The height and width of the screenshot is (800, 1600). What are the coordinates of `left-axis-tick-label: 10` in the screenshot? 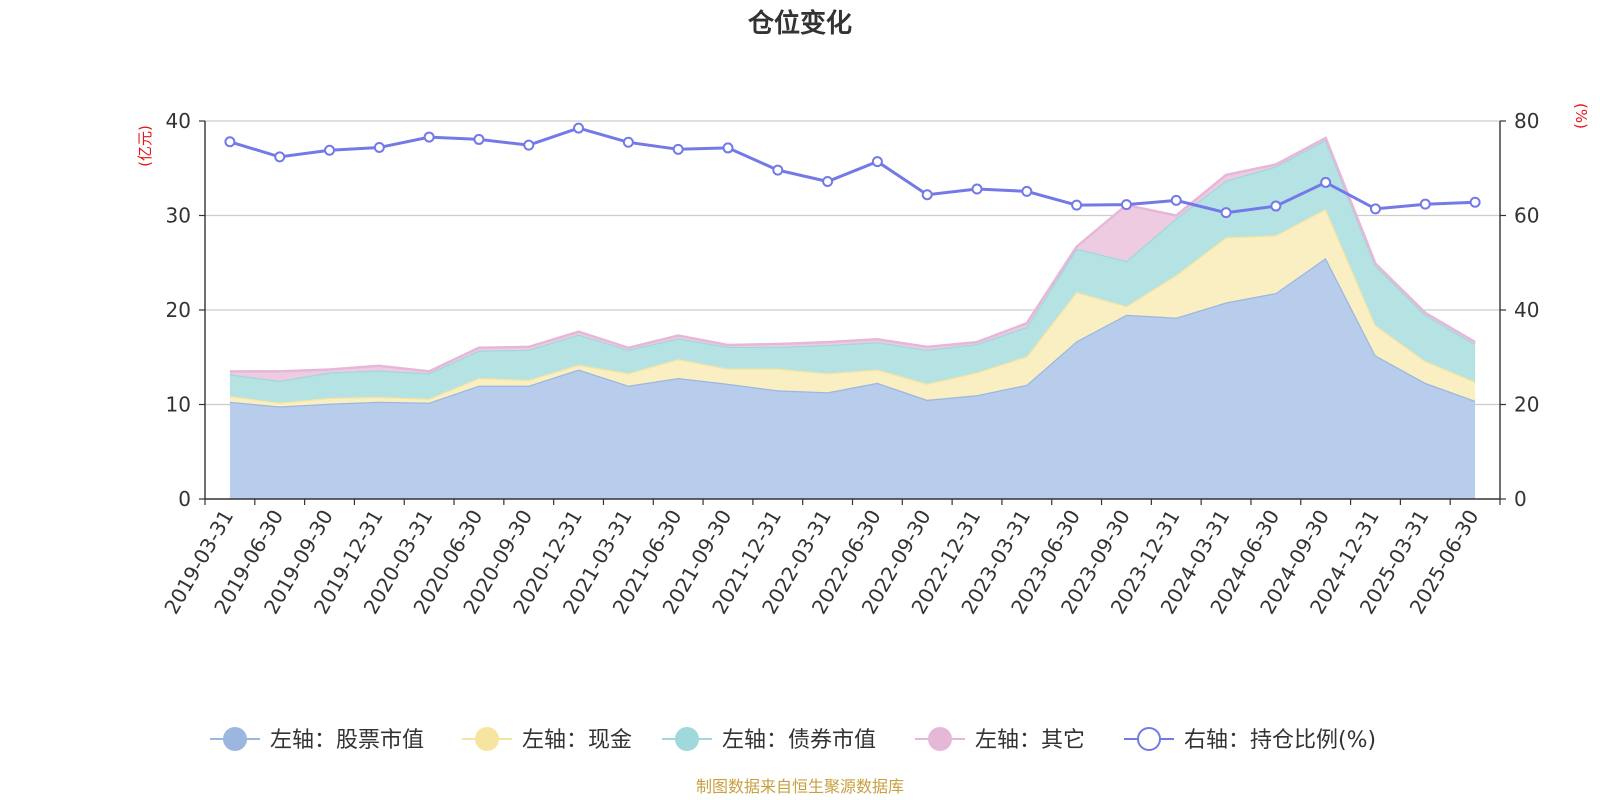 It's located at (178, 405).